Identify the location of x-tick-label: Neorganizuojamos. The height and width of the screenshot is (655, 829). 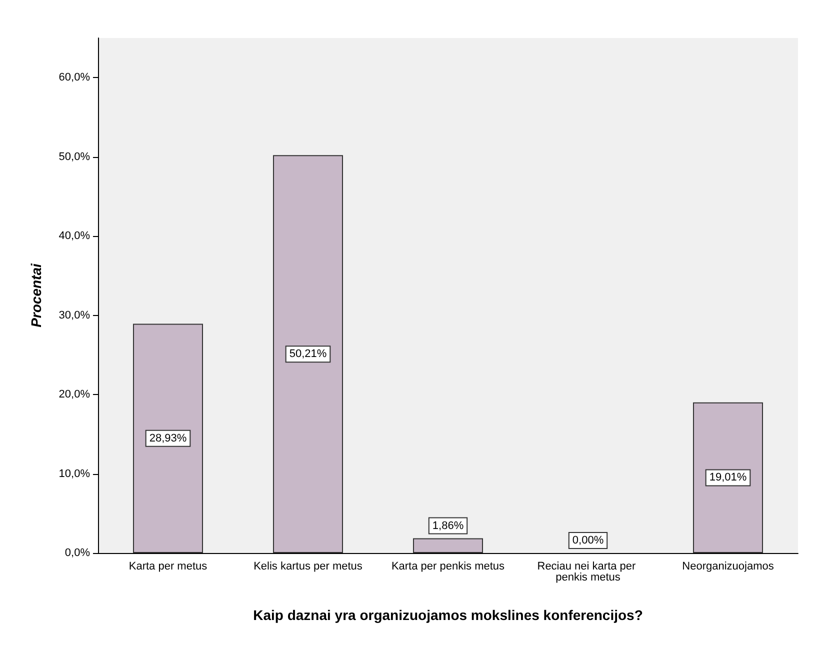
(728, 566).